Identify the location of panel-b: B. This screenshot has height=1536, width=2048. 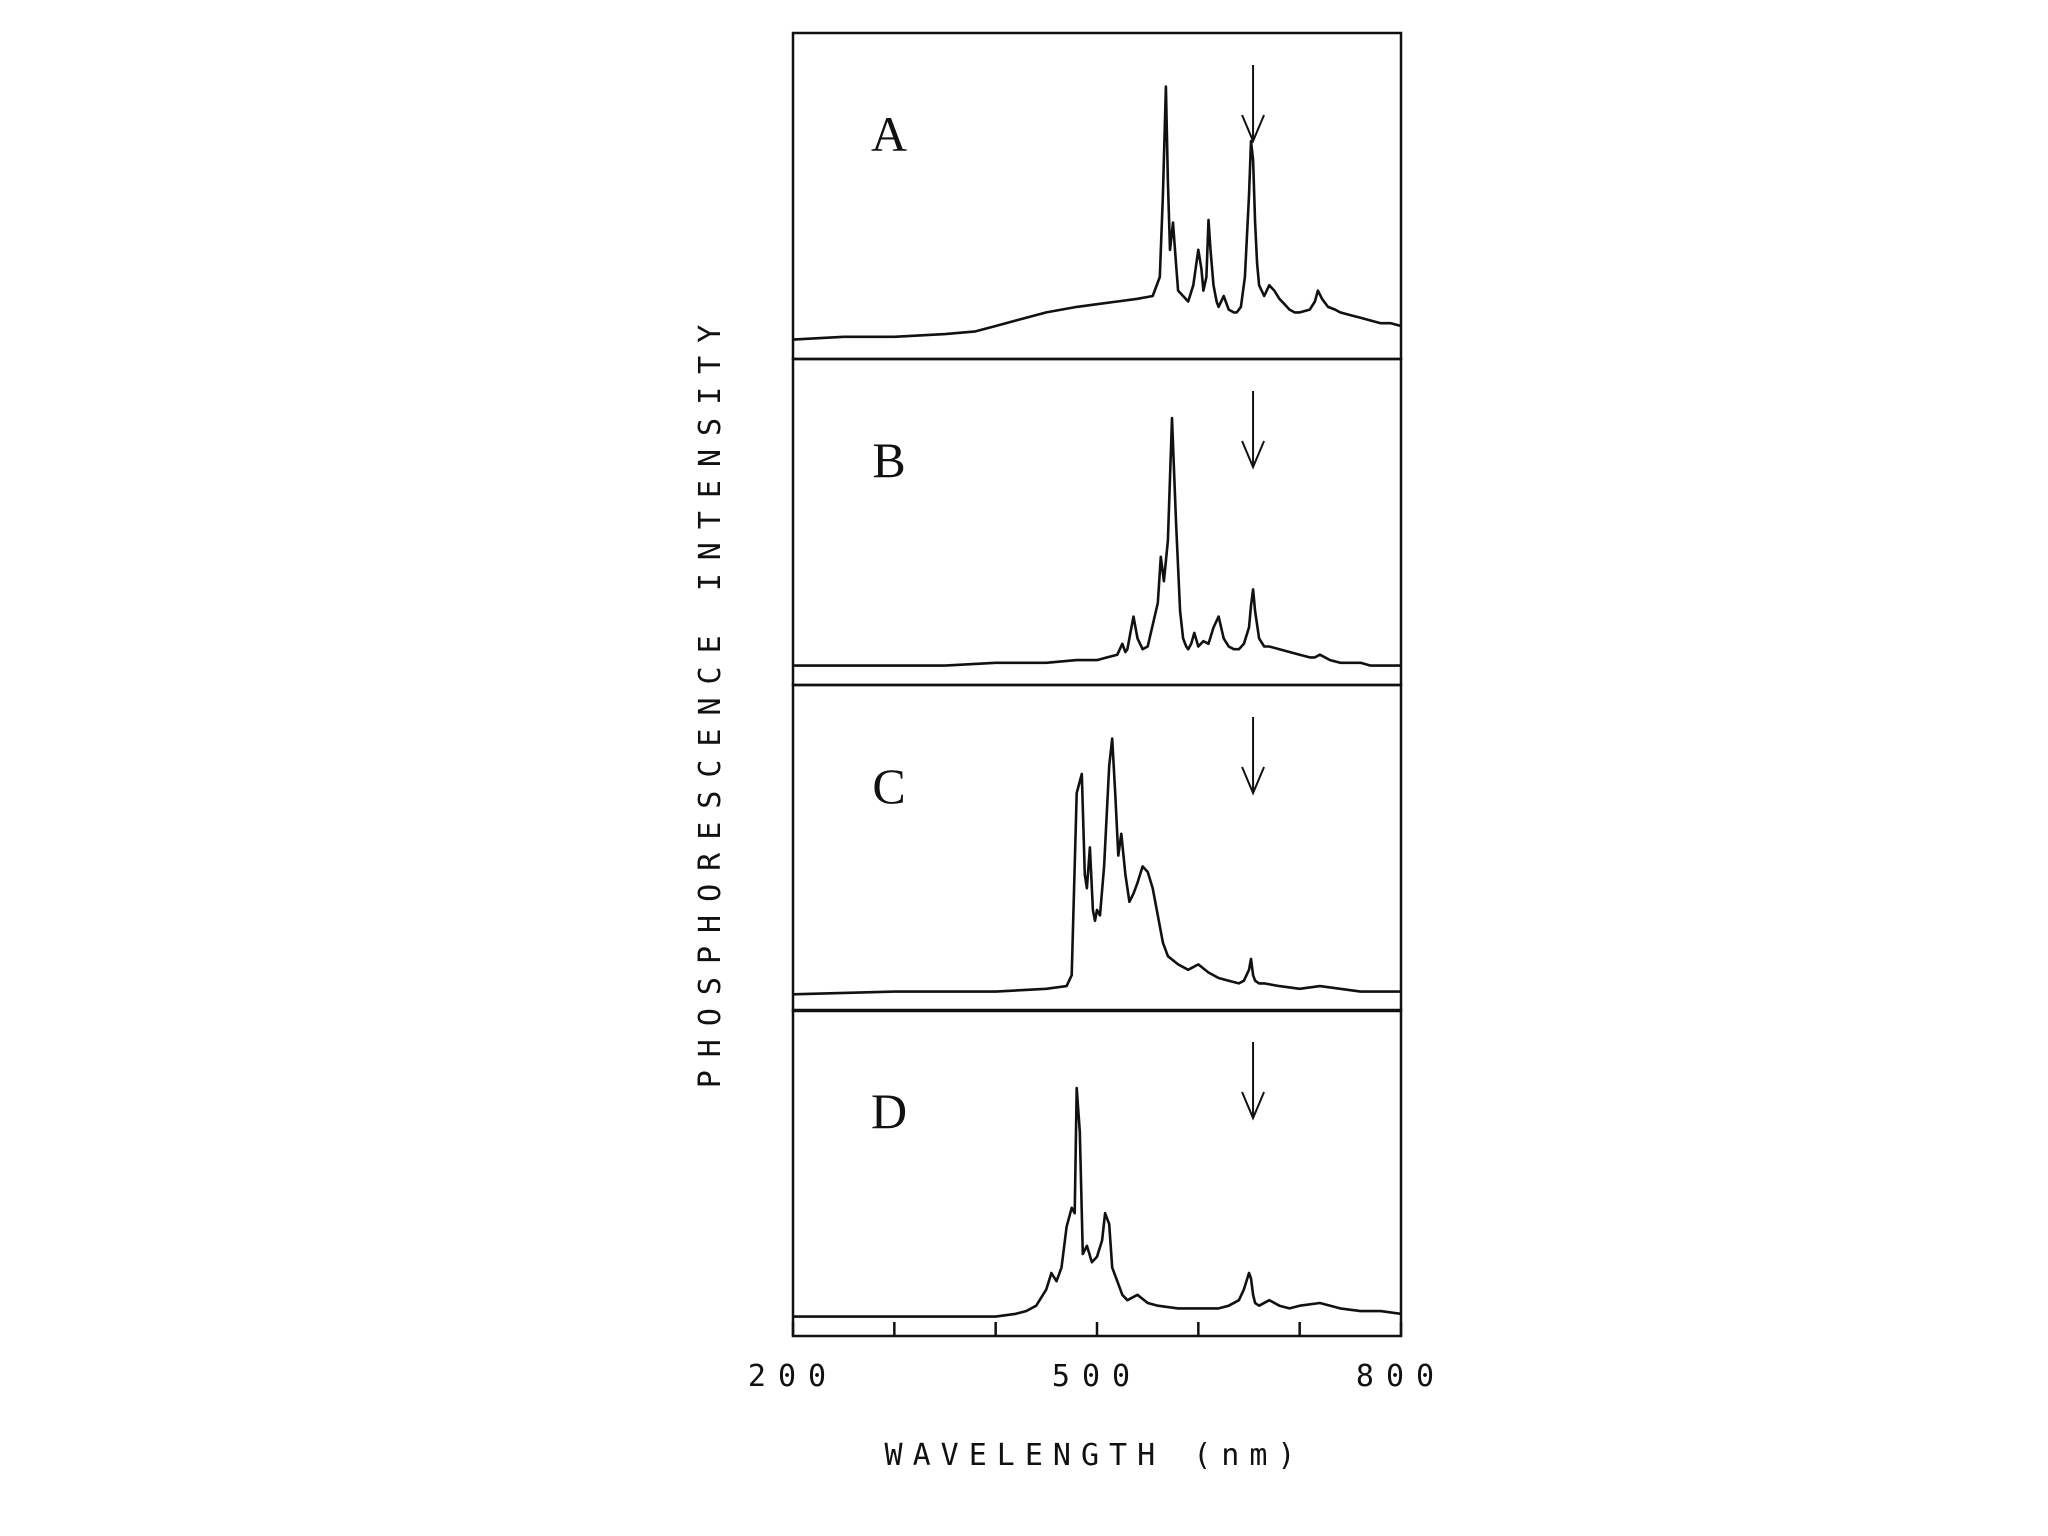
(1097, 522).